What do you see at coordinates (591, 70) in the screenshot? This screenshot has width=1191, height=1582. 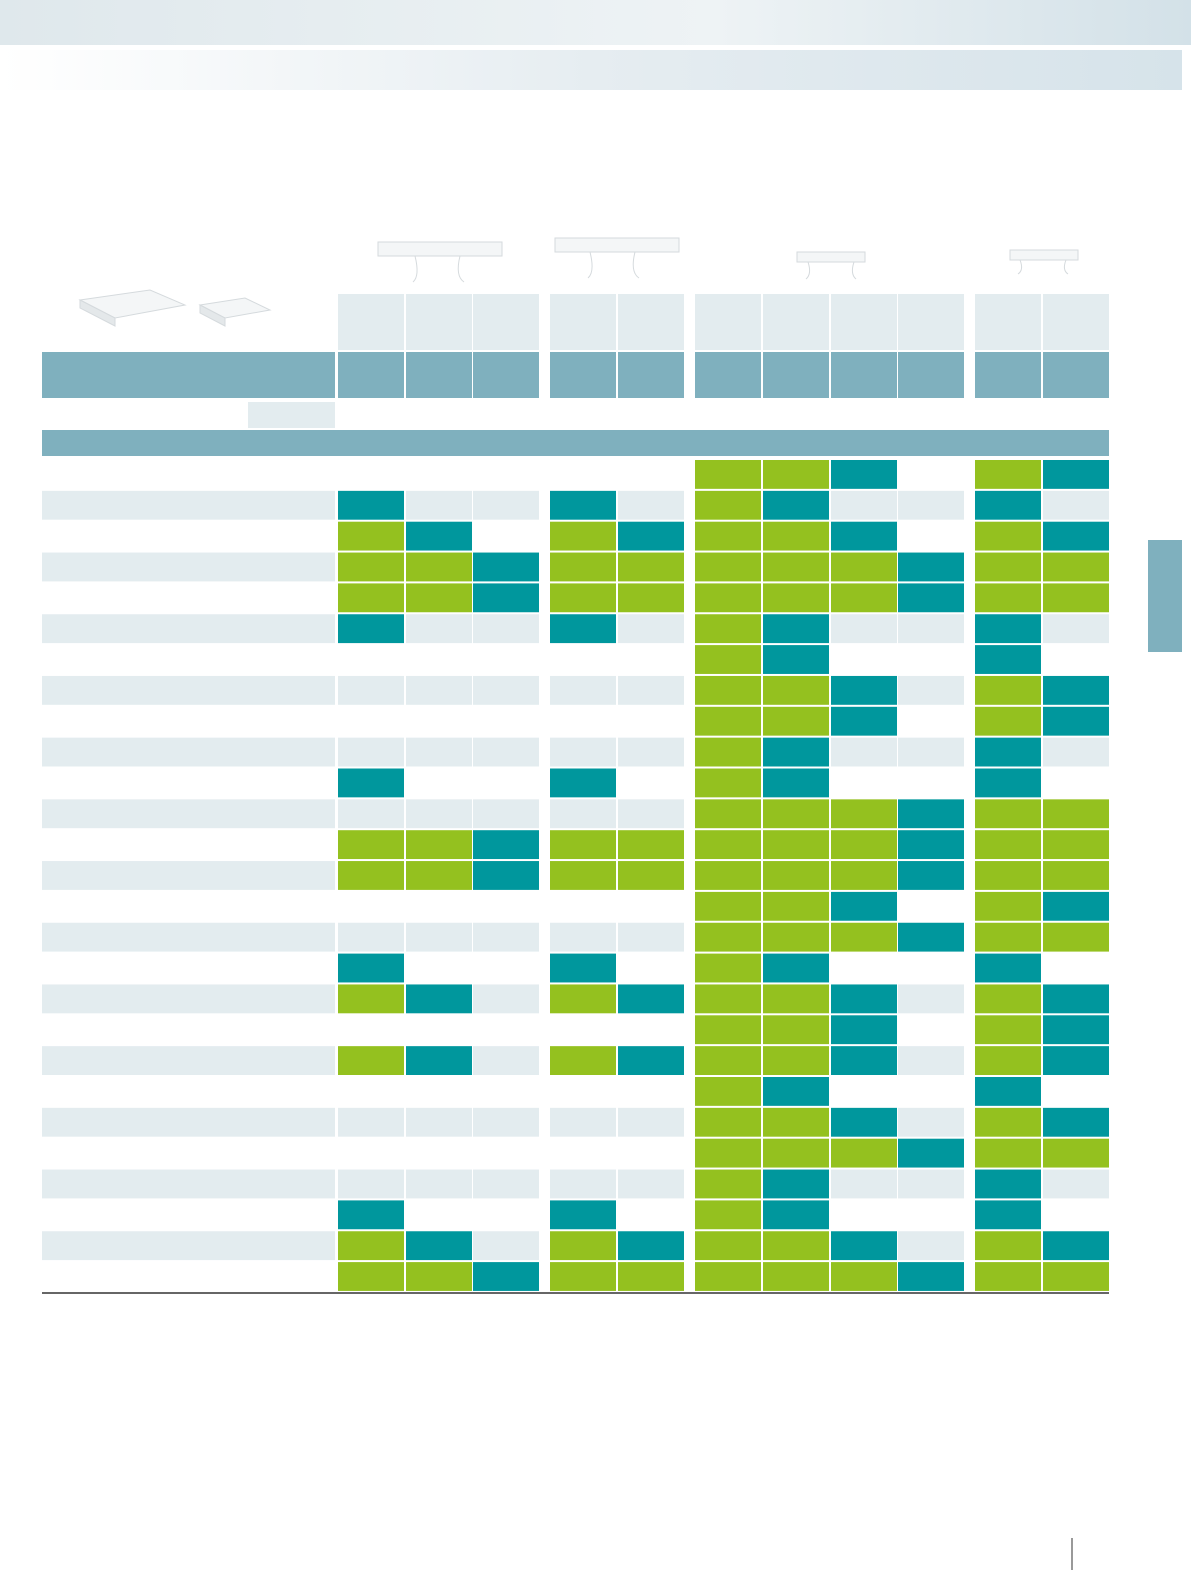 I see `subheader-bar` at bounding box center [591, 70].